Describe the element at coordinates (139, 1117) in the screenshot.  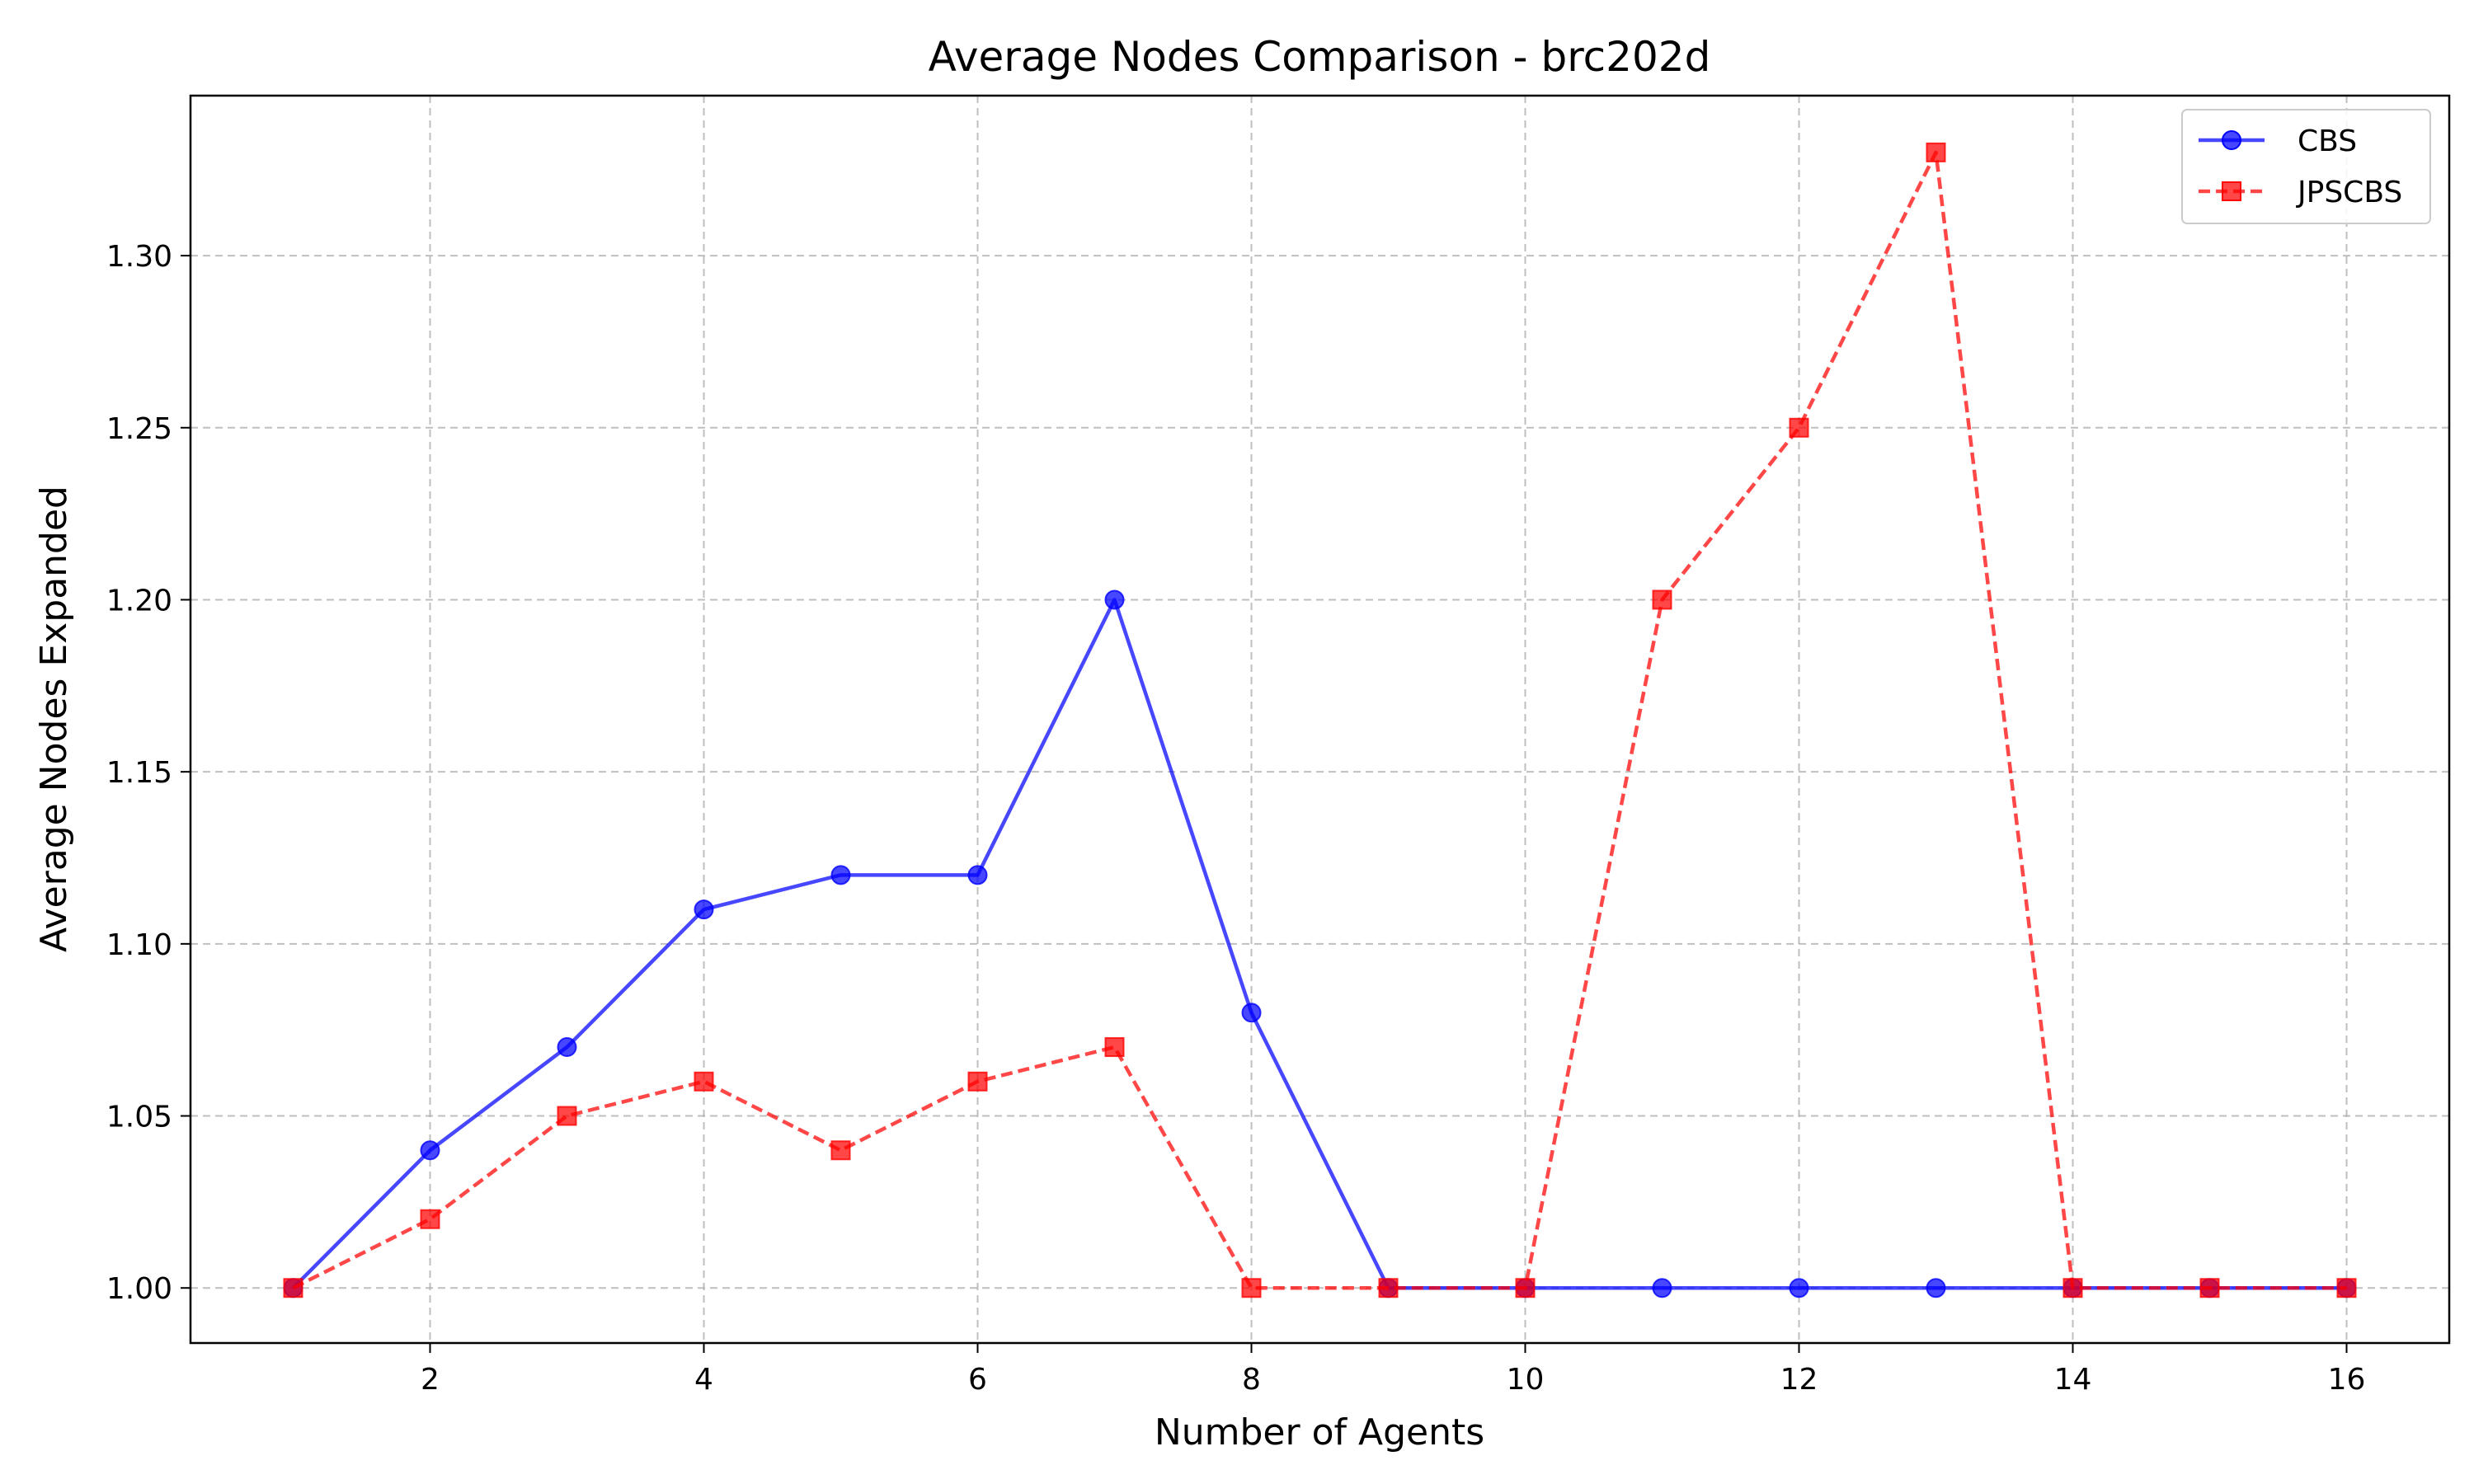
I see `y-tick-label: 1.05` at that location.